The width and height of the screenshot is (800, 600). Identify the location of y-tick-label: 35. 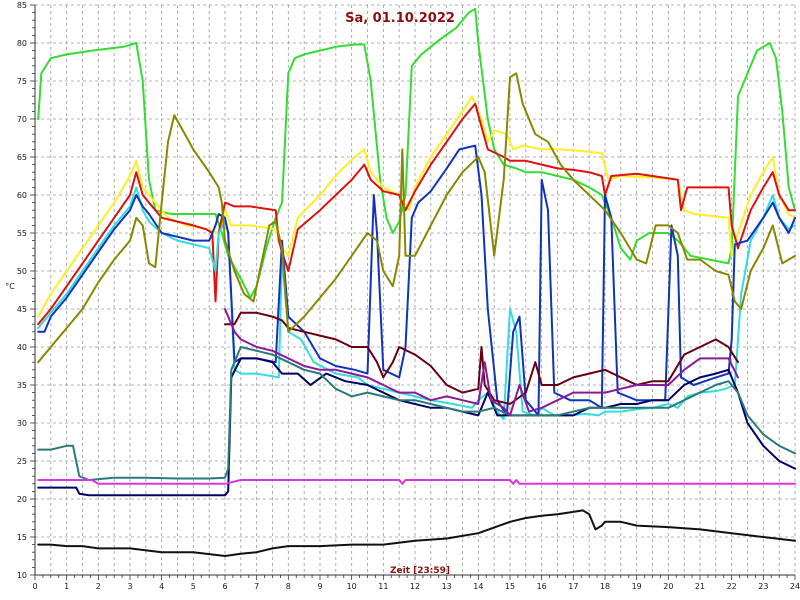
(22, 385).